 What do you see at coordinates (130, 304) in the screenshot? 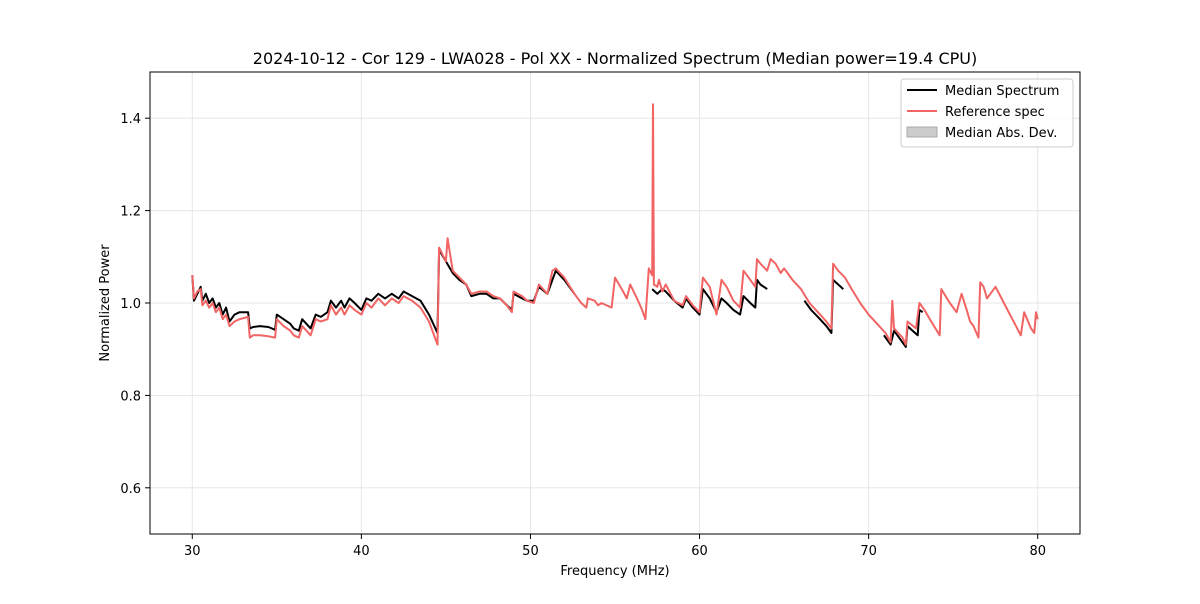
I see `y-tick-label: 1.0` at bounding box center [130, 304].